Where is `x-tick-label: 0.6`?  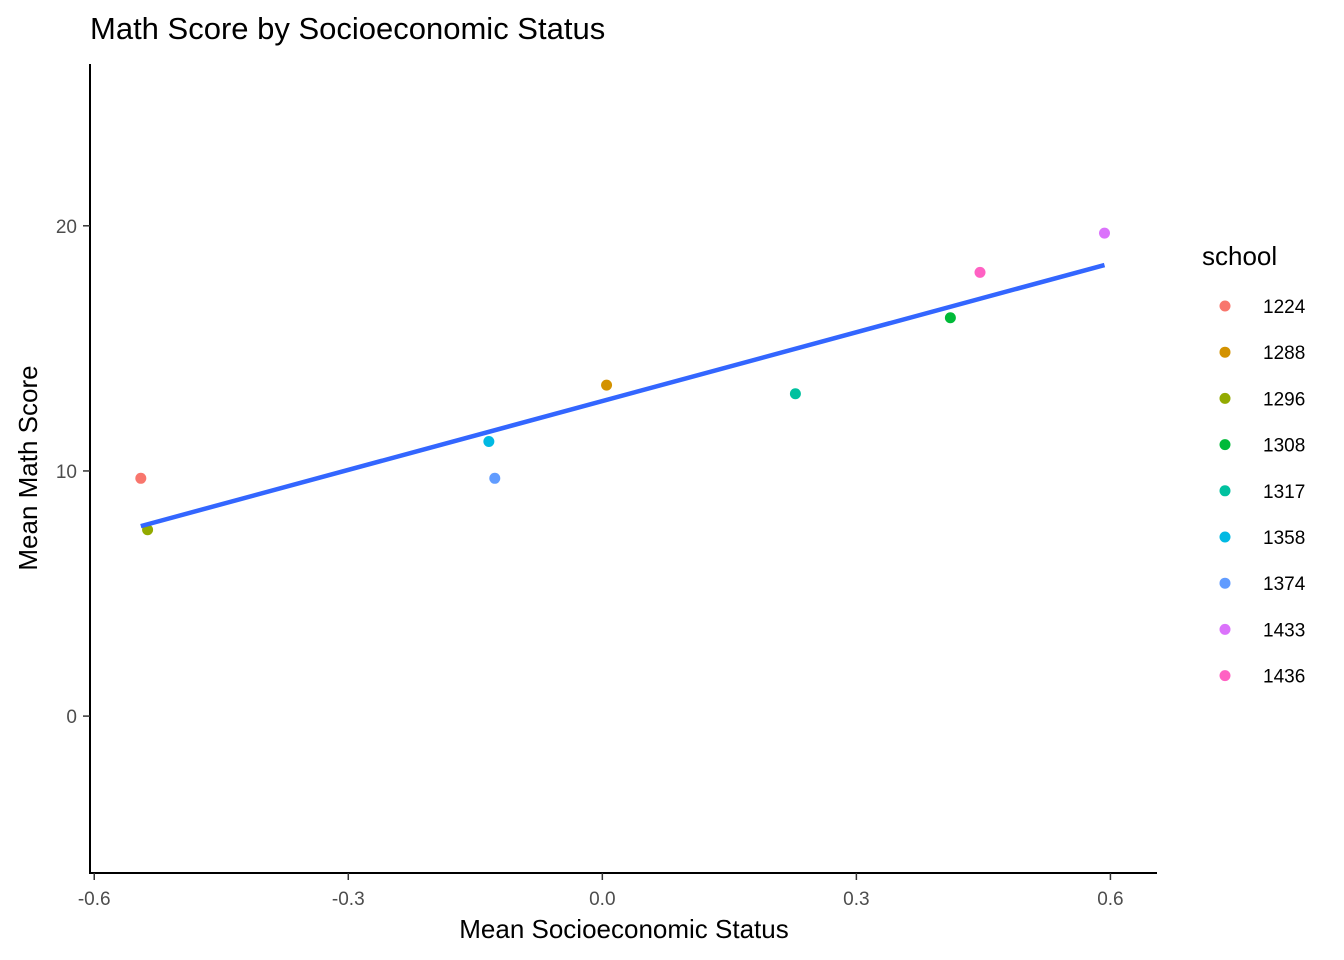 x-tick-label: 0.6 is located at coordinates (1110, 899).